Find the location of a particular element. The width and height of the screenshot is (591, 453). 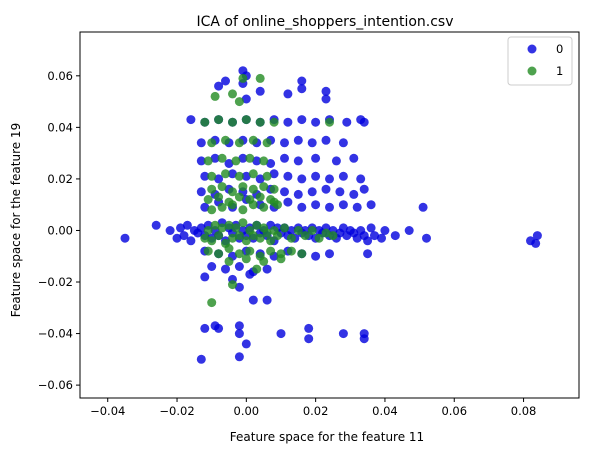

x-tick-label: −0.02 is located at coordinates (176, 411).